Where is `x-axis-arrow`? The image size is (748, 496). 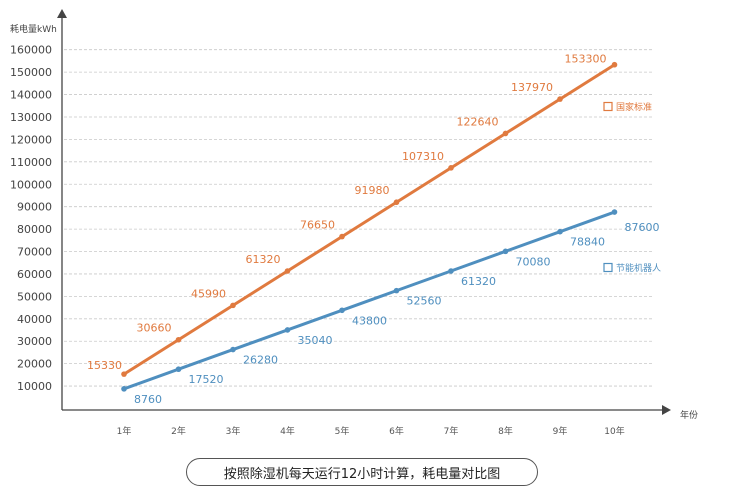 x-axis-arrow is located at coordinates (666, 410).